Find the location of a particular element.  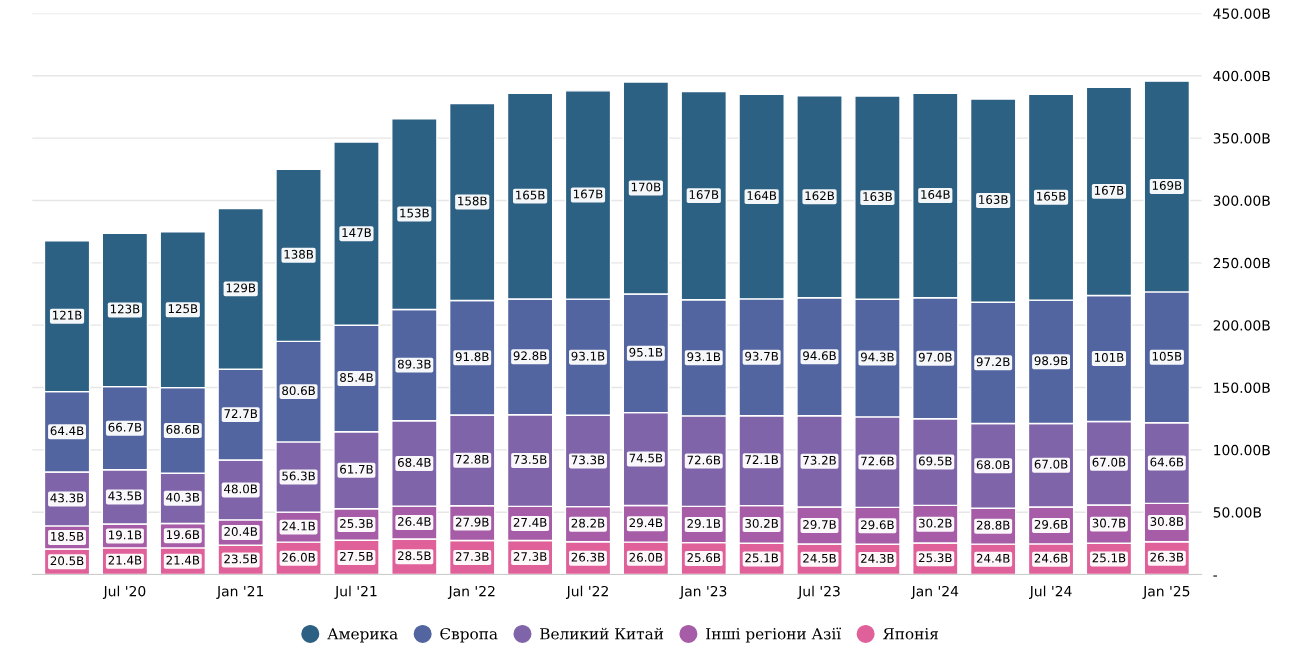

legend-label: Інші регіони Азії is located at coordinates (774, 635).